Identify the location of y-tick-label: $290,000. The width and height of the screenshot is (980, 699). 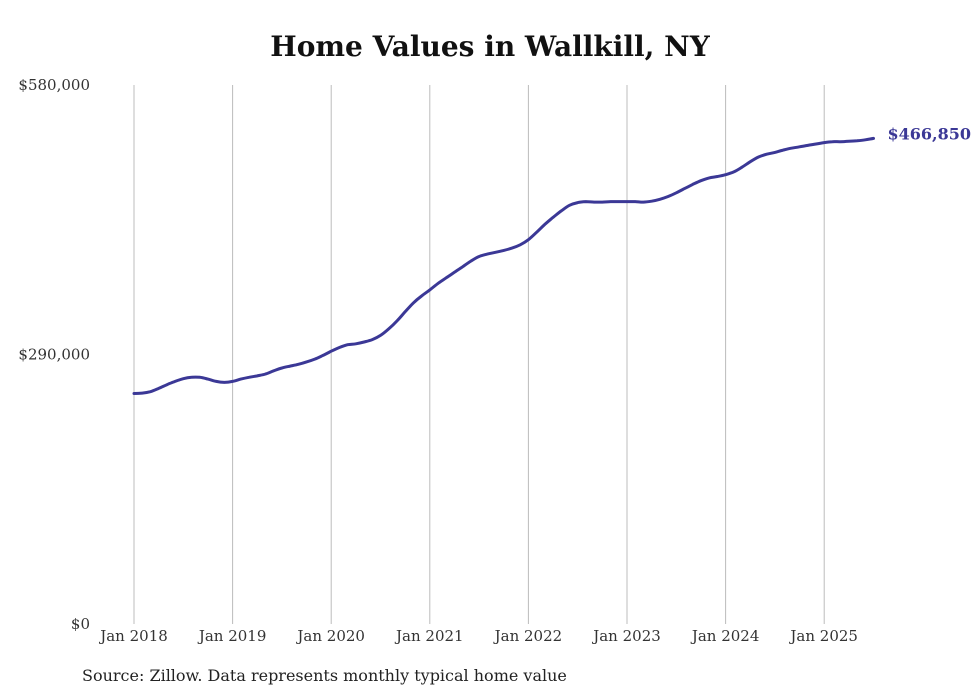
(54, 355).